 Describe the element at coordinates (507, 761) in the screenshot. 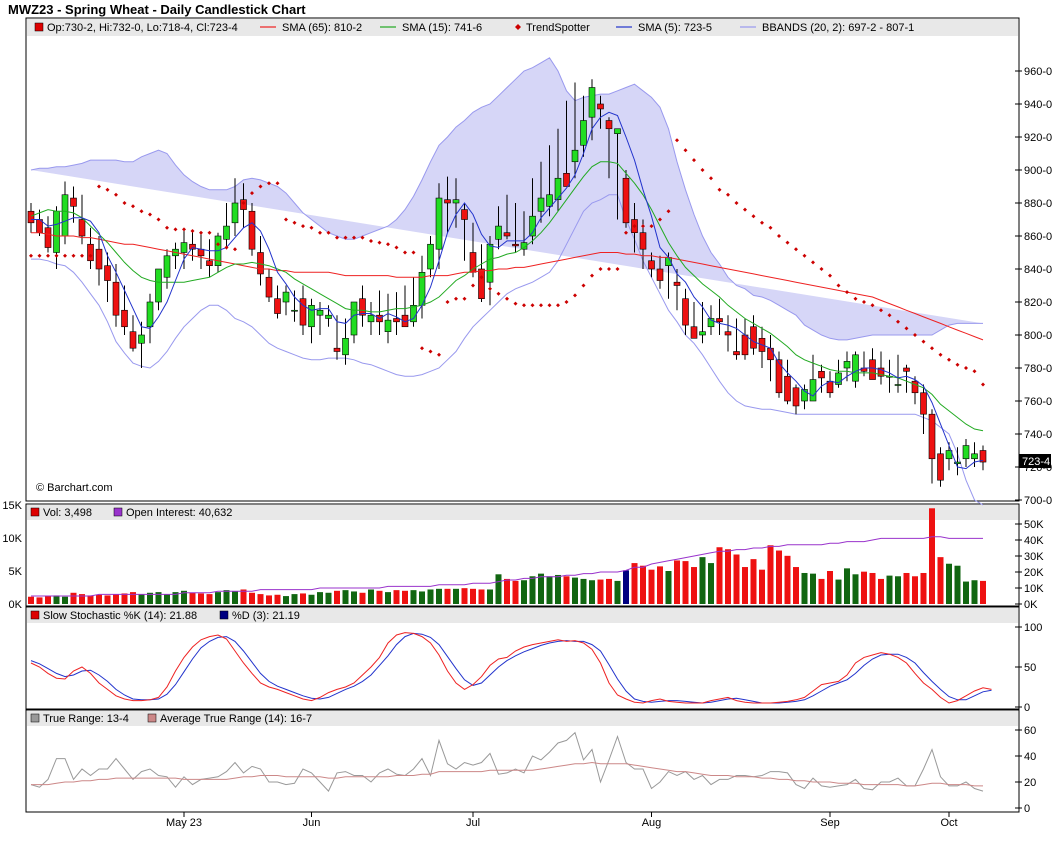

I see `true-range-line` at that location.